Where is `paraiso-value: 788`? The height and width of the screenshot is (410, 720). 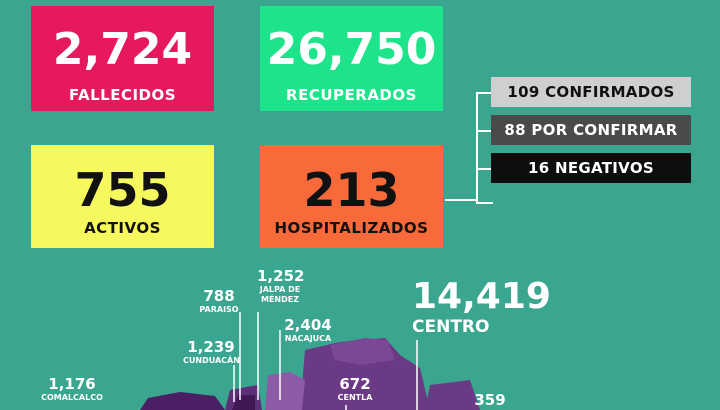 paraiso-value: 788 is located at coordinates (219, 296).